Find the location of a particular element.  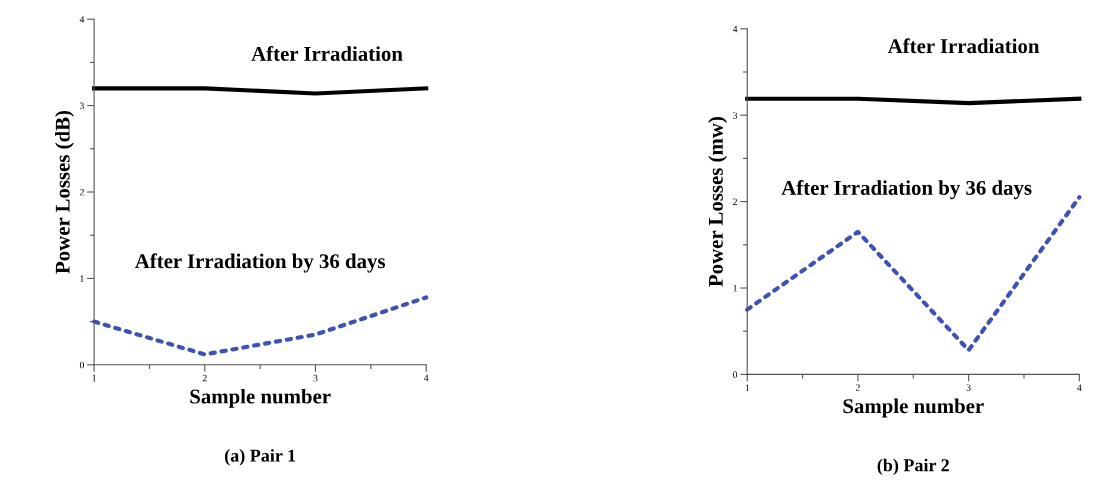

text: After Irradiation is located at coordinates (963, 46).